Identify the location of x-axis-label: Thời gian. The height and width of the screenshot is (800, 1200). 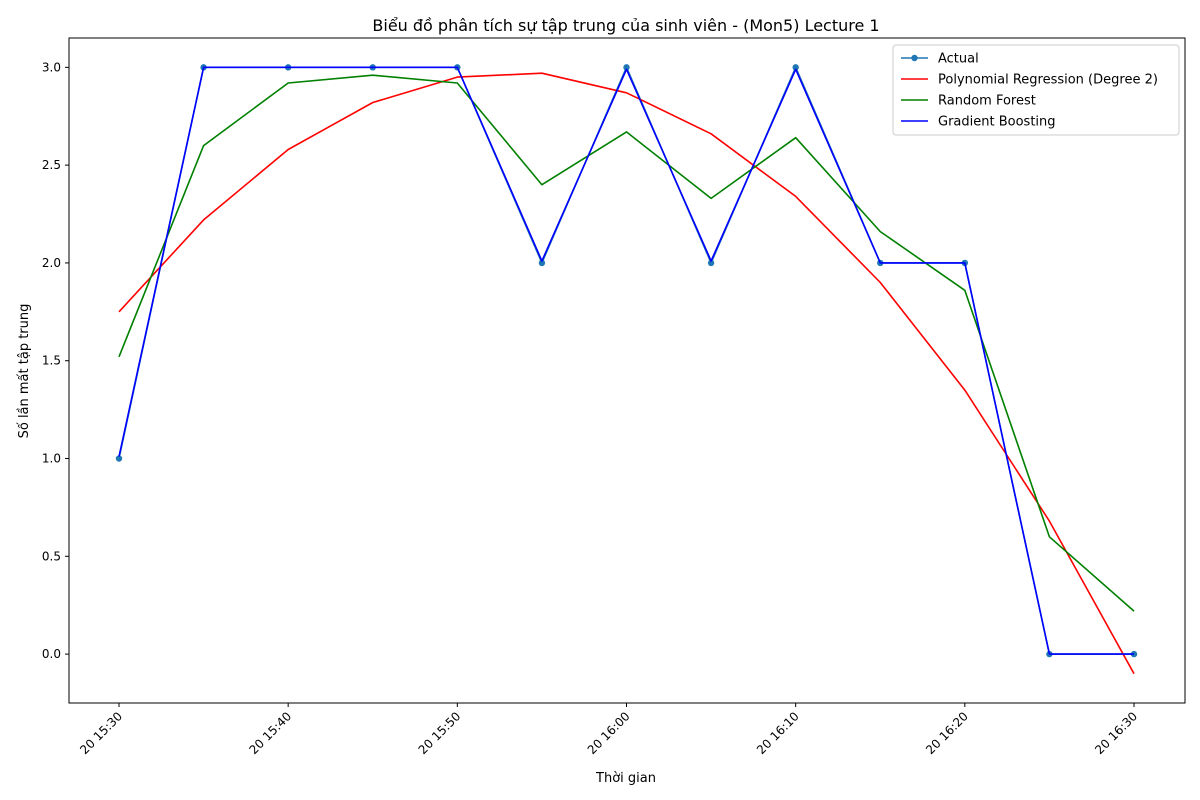
(625, 778).